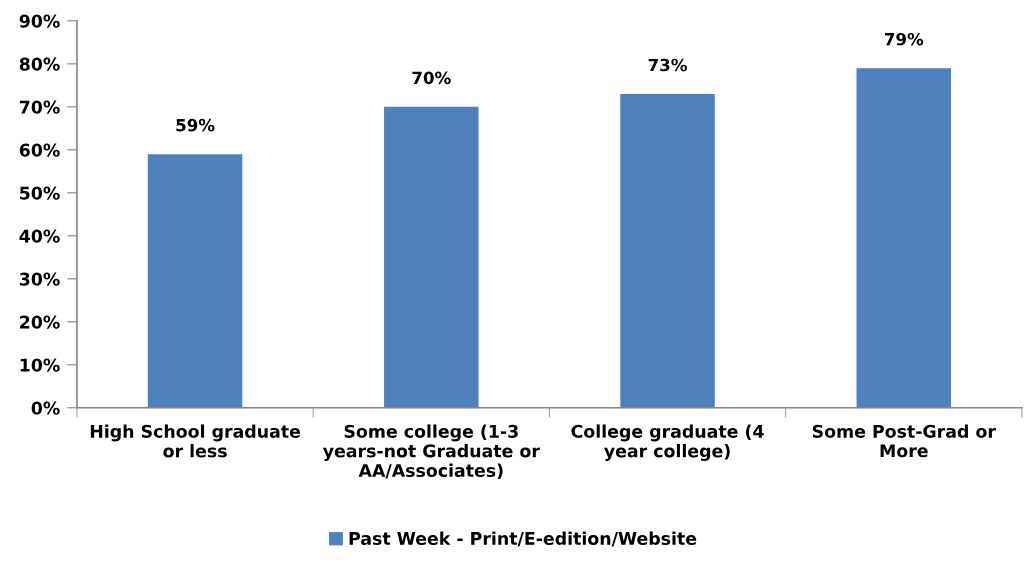  Describe the element at coordinates (904, 441) in the screenshot. I see `x-tick-label: Some Post-Grad or More` at that location.